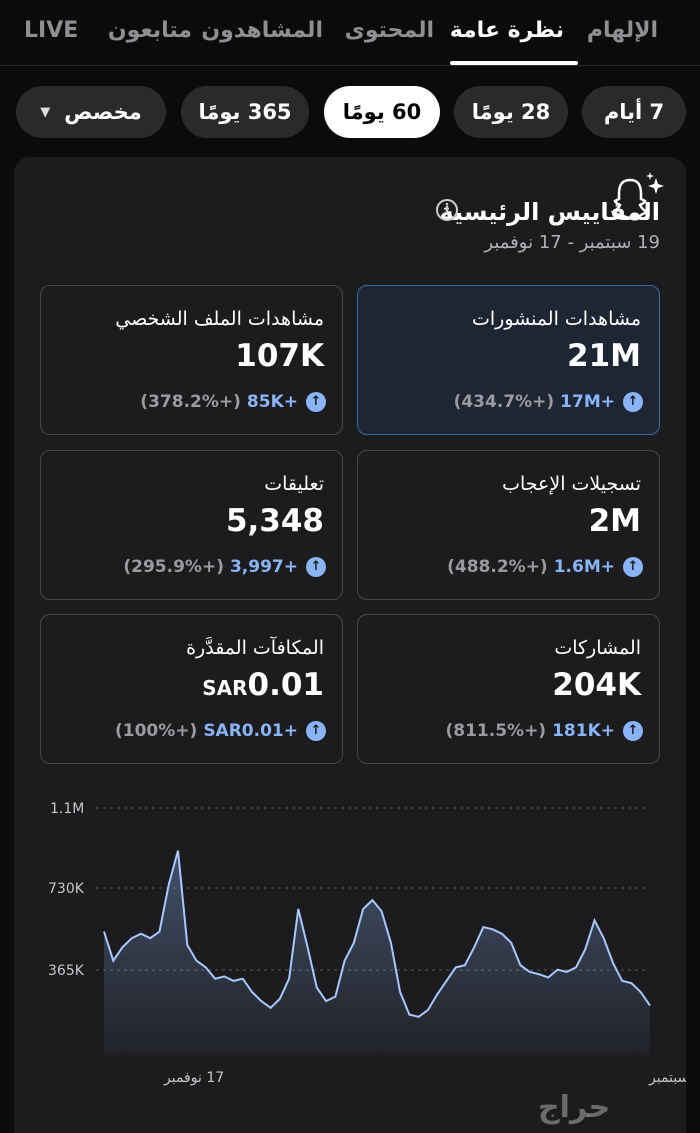 The height and width of the screenshot is (1133, 700). I want to click on metric-value: SAR0.01, so click(263, 685).